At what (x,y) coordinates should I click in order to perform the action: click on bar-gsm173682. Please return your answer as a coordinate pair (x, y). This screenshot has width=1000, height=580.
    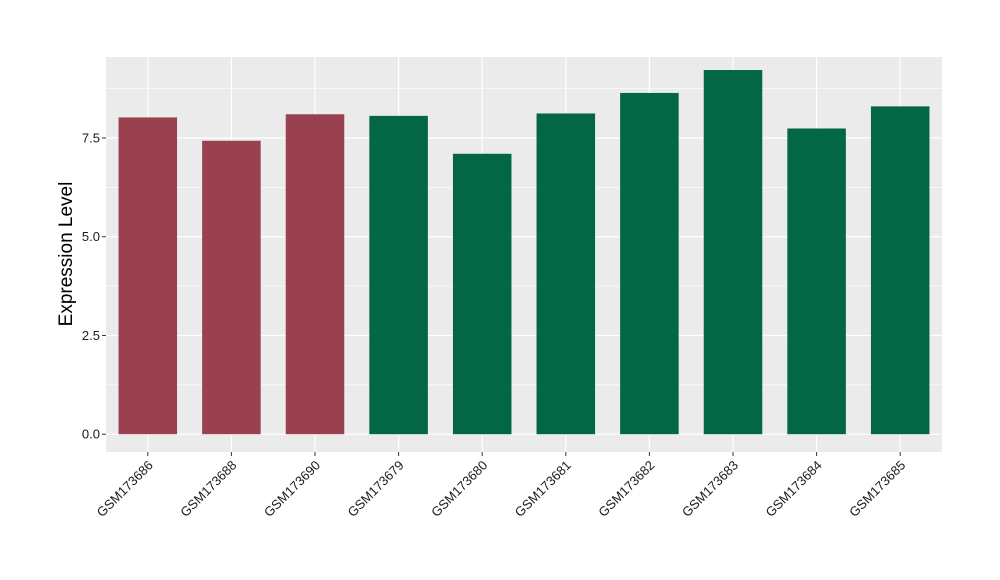
    Looking at the image, I should click on (649, 263).